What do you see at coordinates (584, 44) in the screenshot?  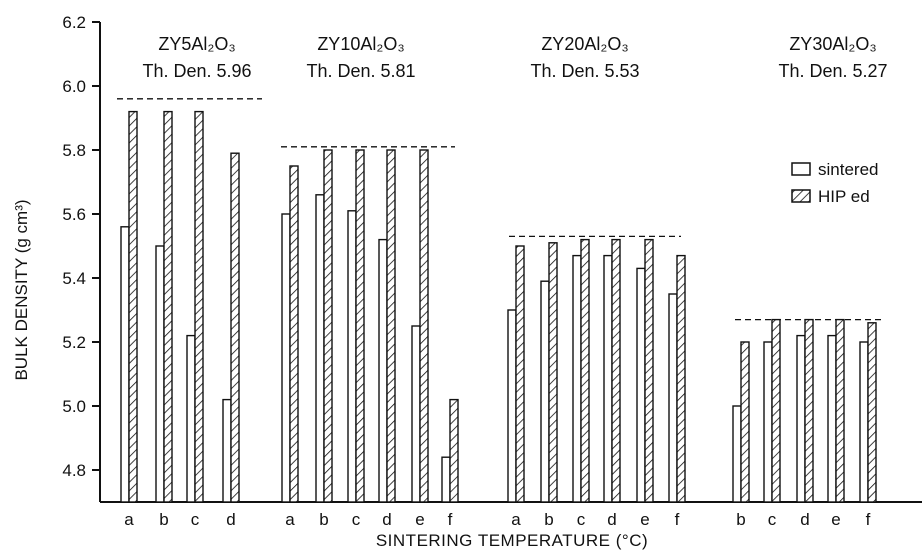 I see `group-name: ZY20Al₂O₃` at bounding box center [584, 44].